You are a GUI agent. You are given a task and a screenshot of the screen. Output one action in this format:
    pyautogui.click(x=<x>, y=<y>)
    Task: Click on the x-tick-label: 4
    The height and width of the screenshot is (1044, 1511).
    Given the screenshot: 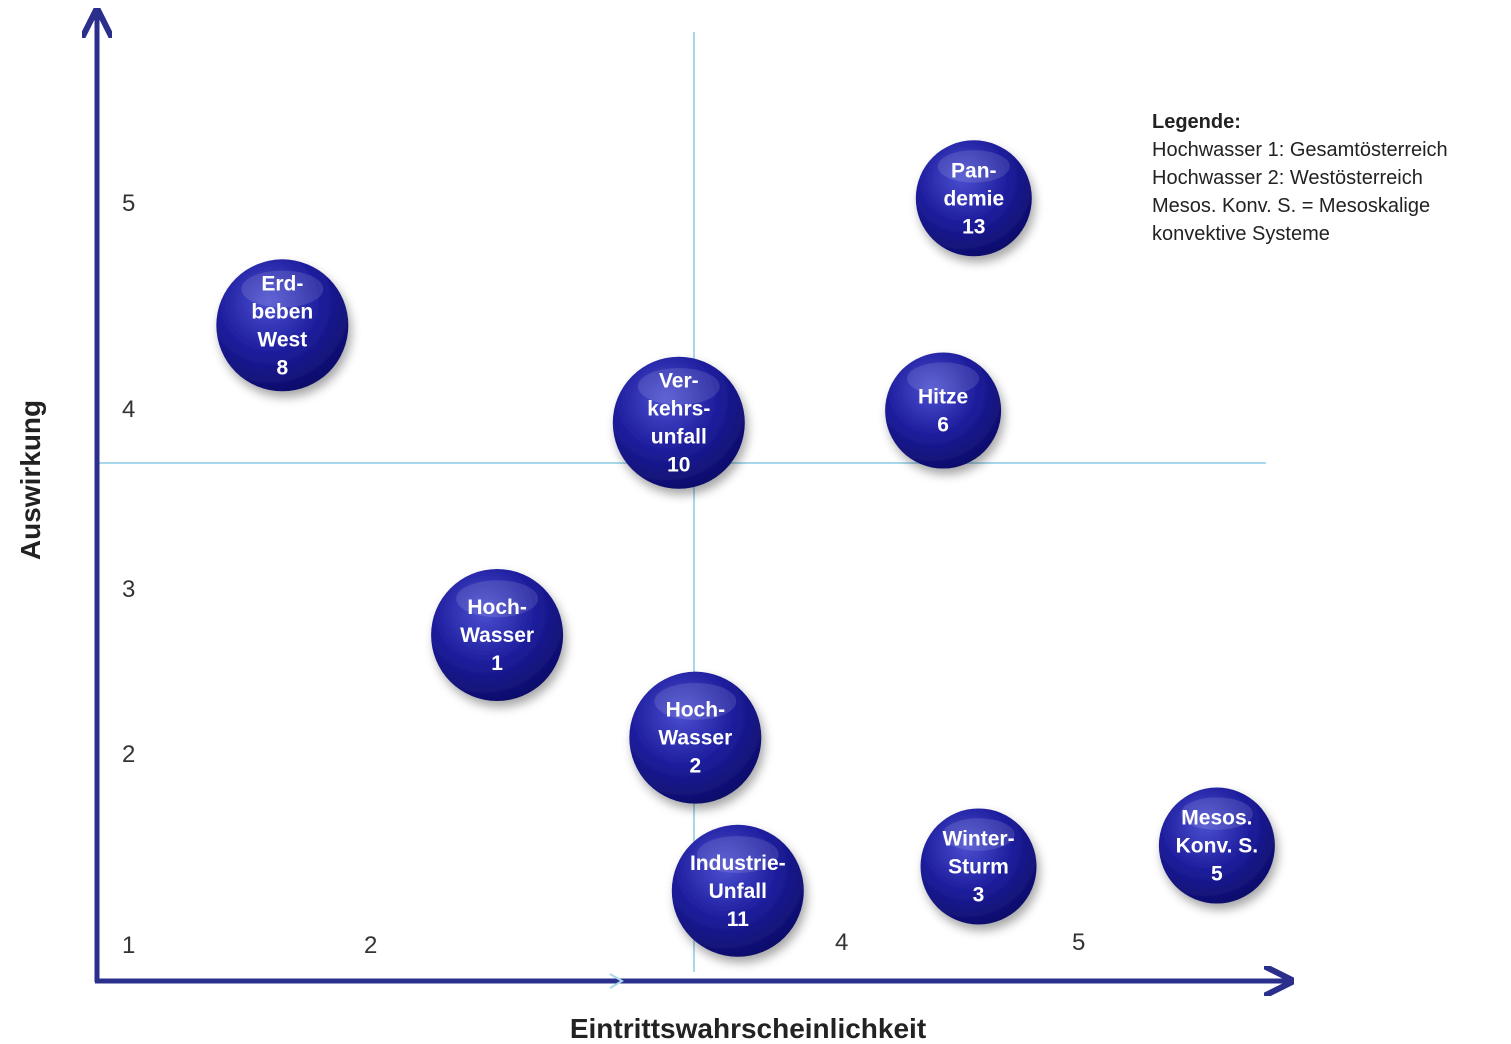 What is the action you would take?
    pyautogui.click(x=841, y=942)
    